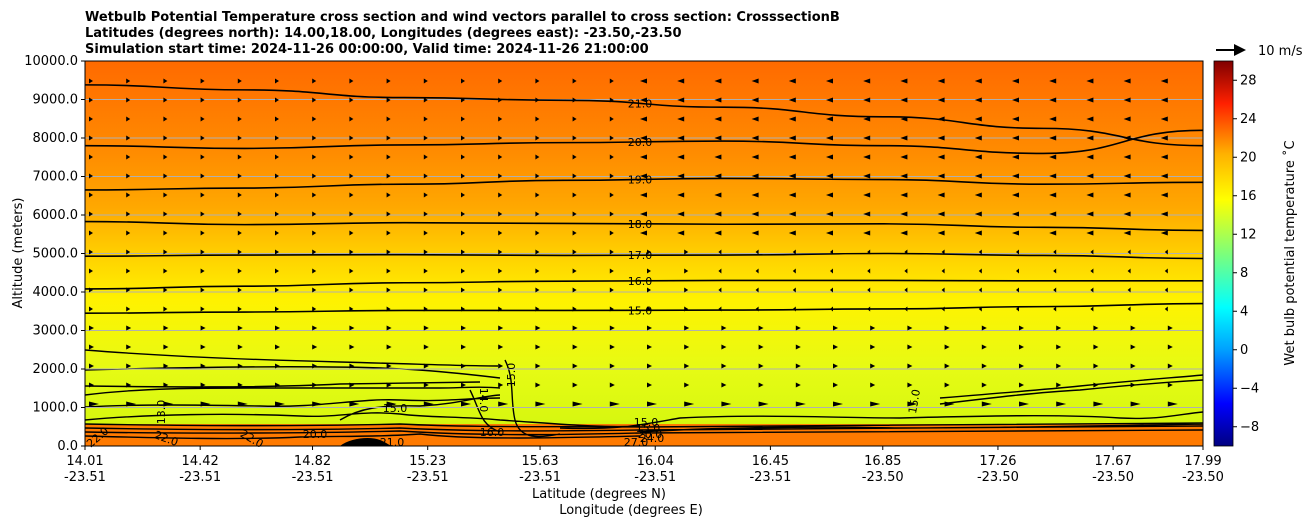 Image resolution: width=1311 pixels, height=526 pixels. Describe the element at coordinates (56, 292) in the screenshot. I see `y-tick-label: 4000.0` at that location.